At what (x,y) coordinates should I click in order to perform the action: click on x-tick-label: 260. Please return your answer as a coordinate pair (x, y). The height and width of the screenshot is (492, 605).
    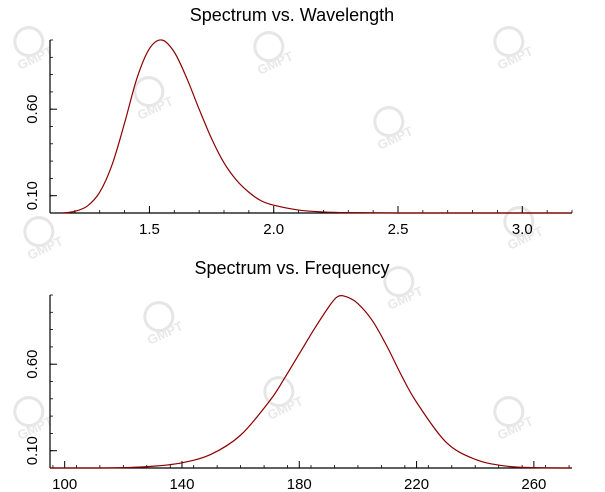
    Looking at the image, I should click on (533, 484).